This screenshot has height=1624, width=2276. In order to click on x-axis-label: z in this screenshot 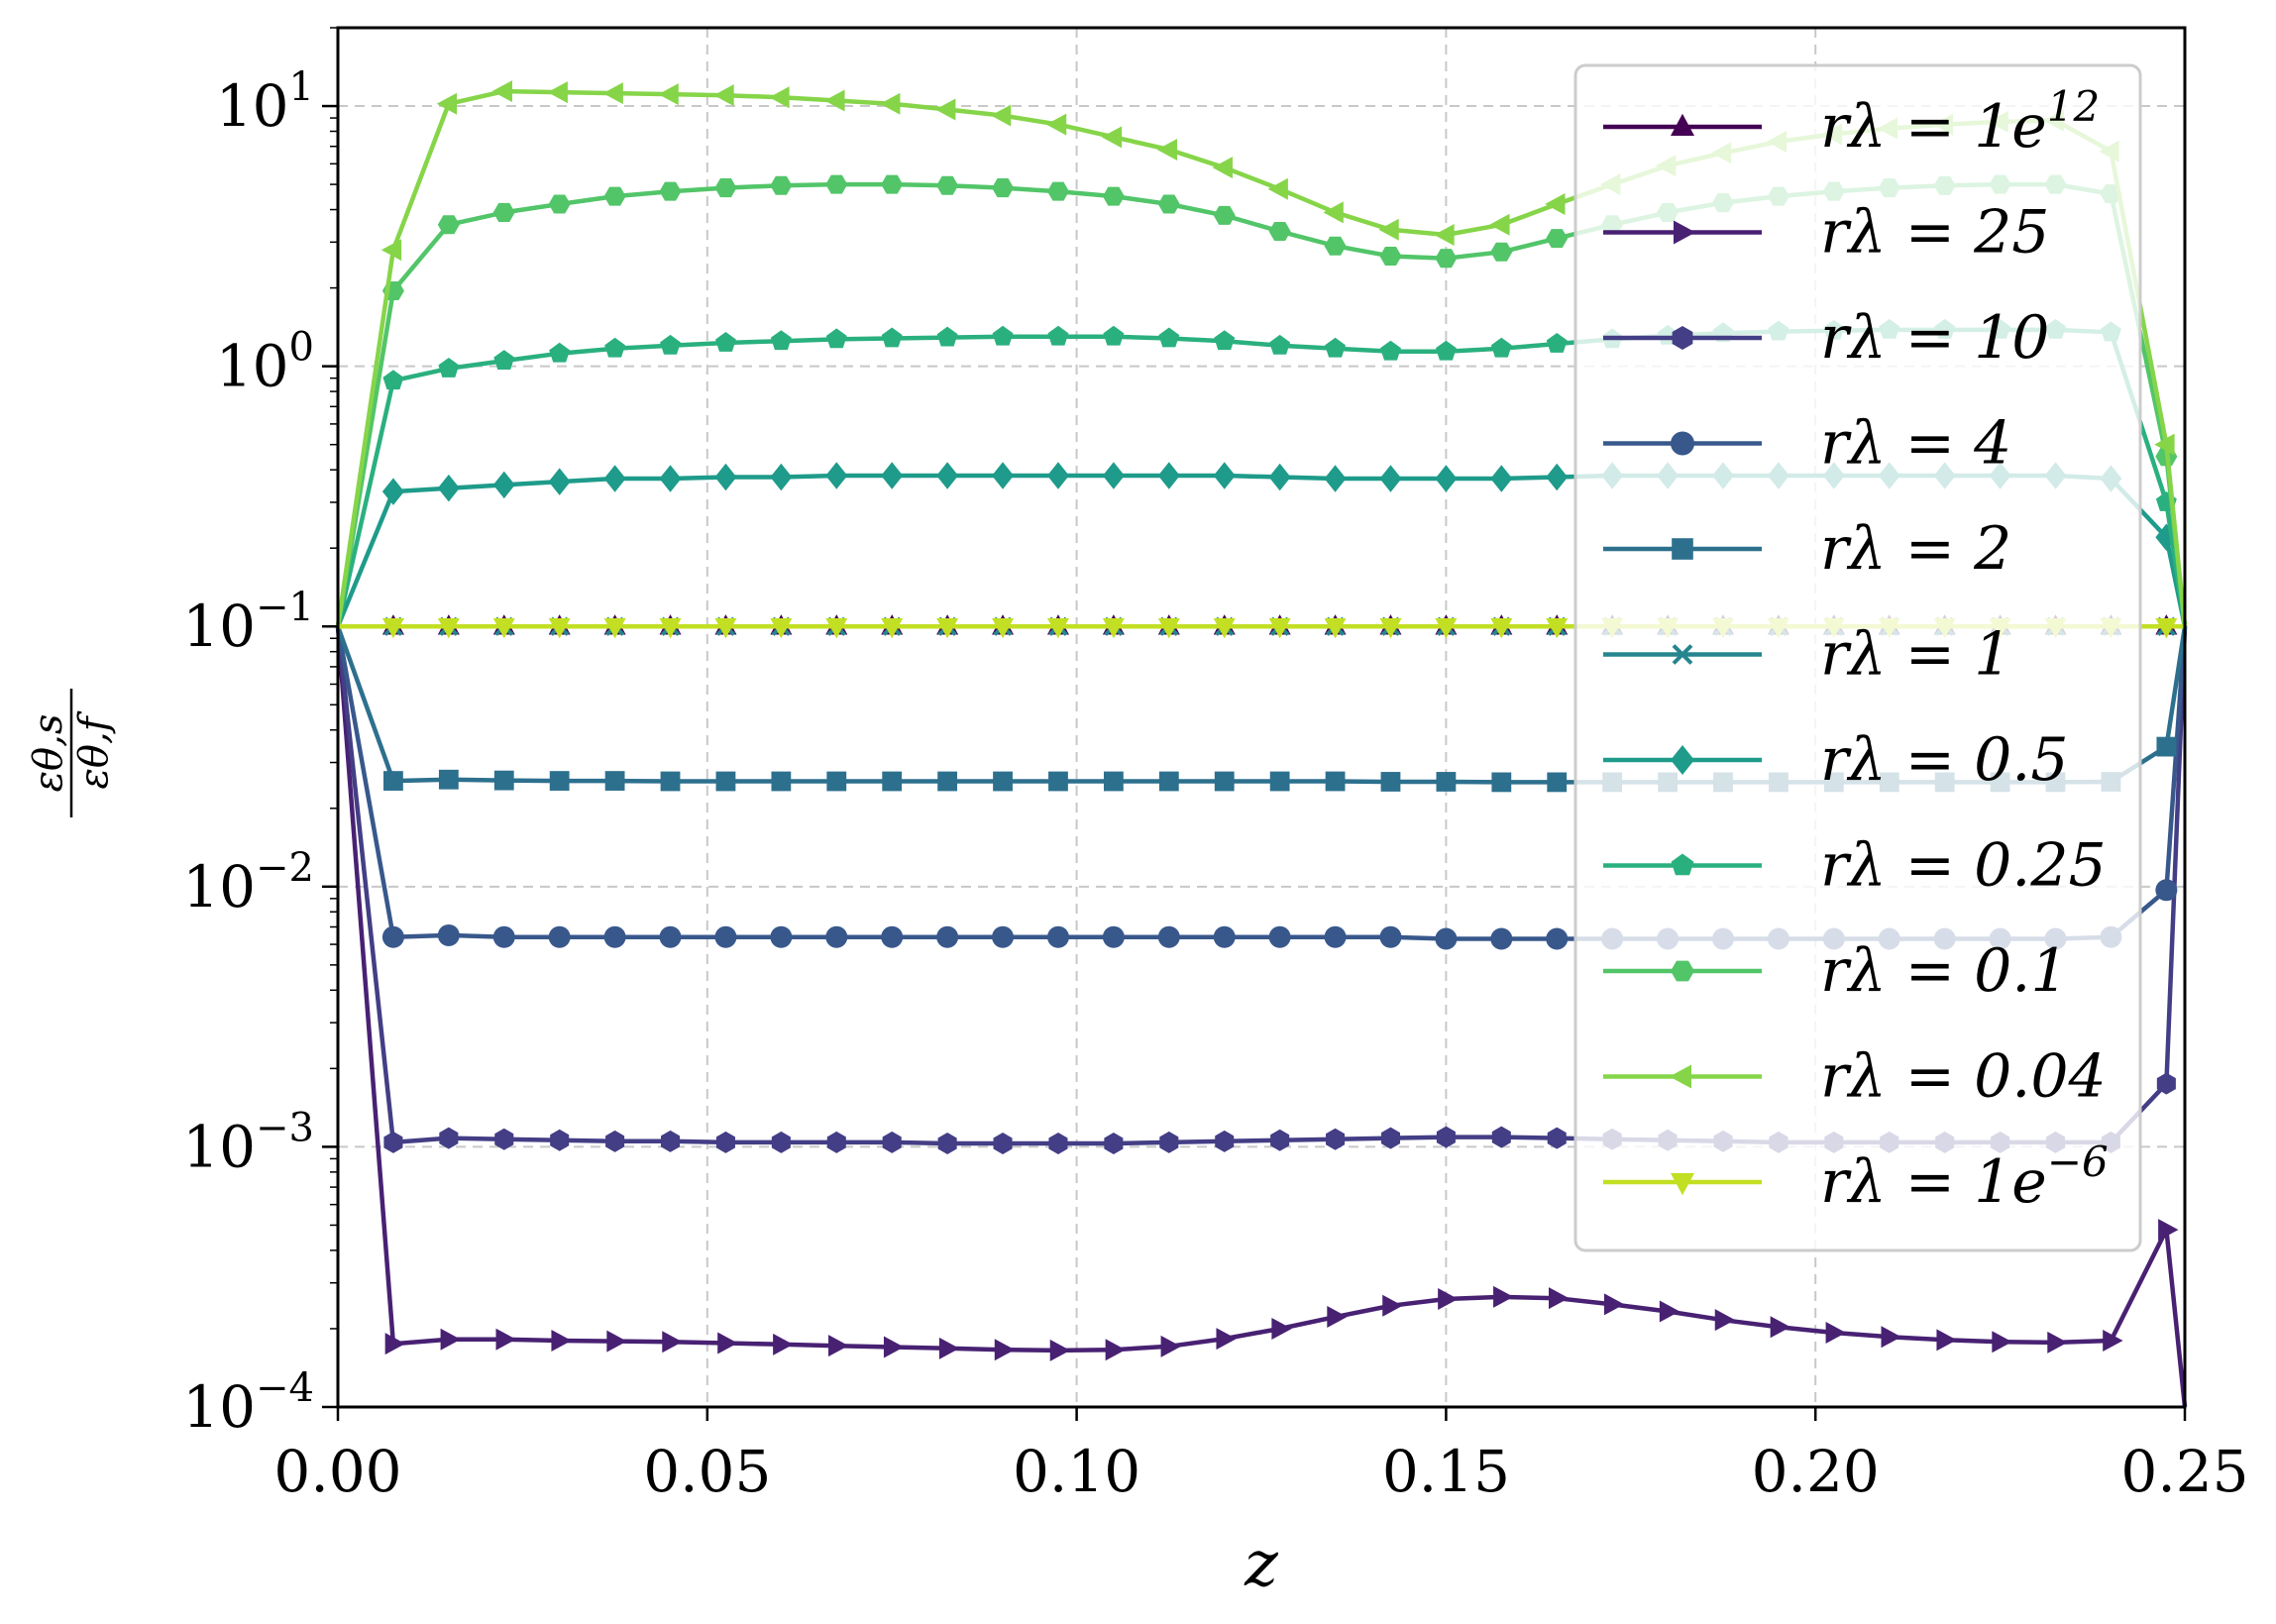, I will do `click(1261, 1565)`.